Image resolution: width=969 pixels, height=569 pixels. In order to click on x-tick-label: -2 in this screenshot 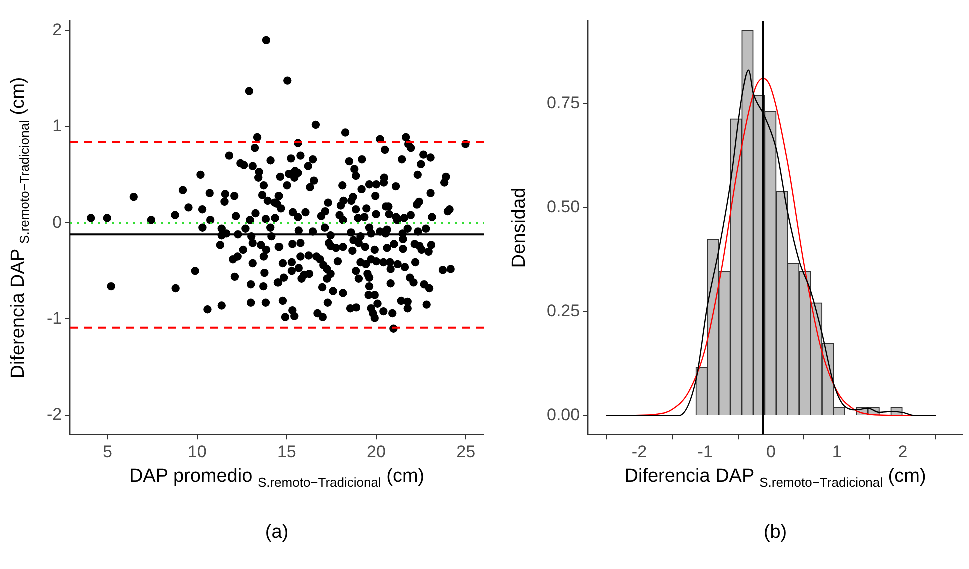, I will do `click(640, 452)`.